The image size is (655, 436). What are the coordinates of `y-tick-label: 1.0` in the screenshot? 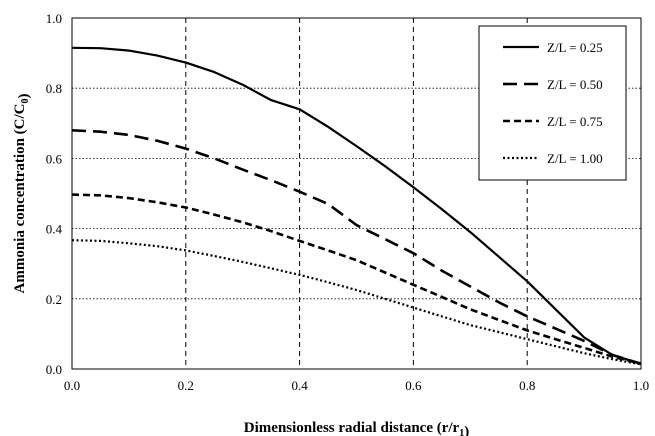 It's located at (54, 18).